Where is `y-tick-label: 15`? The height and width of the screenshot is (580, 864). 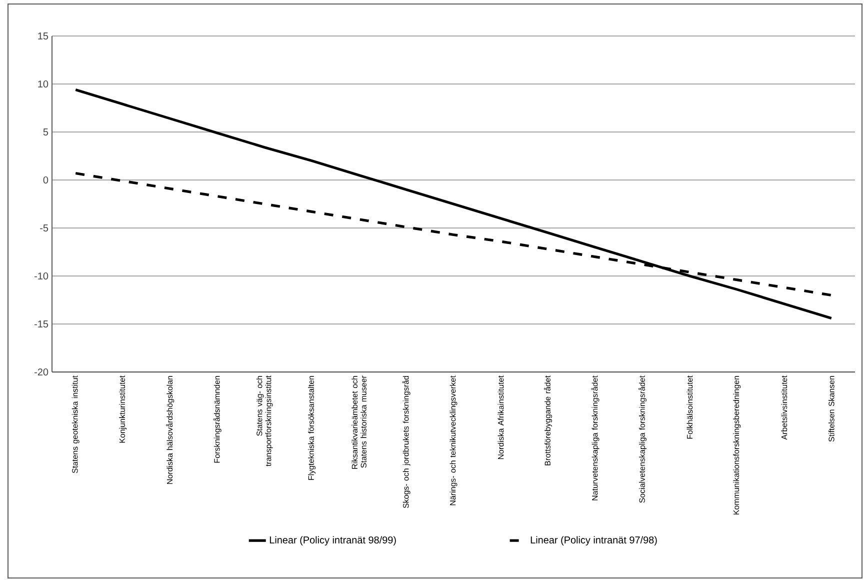
y-tick-label: 15 is located at coordinates (43, 36).